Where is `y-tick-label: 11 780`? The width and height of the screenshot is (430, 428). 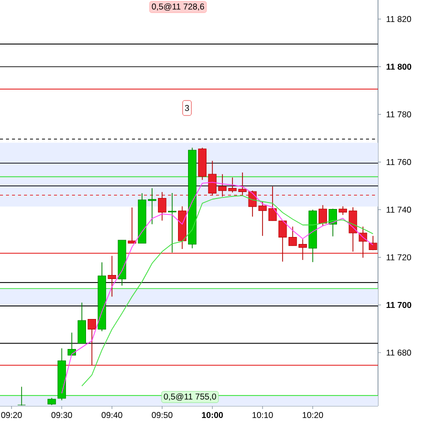
y-tick-label: 11 780 is located at coordinates (399, 114).